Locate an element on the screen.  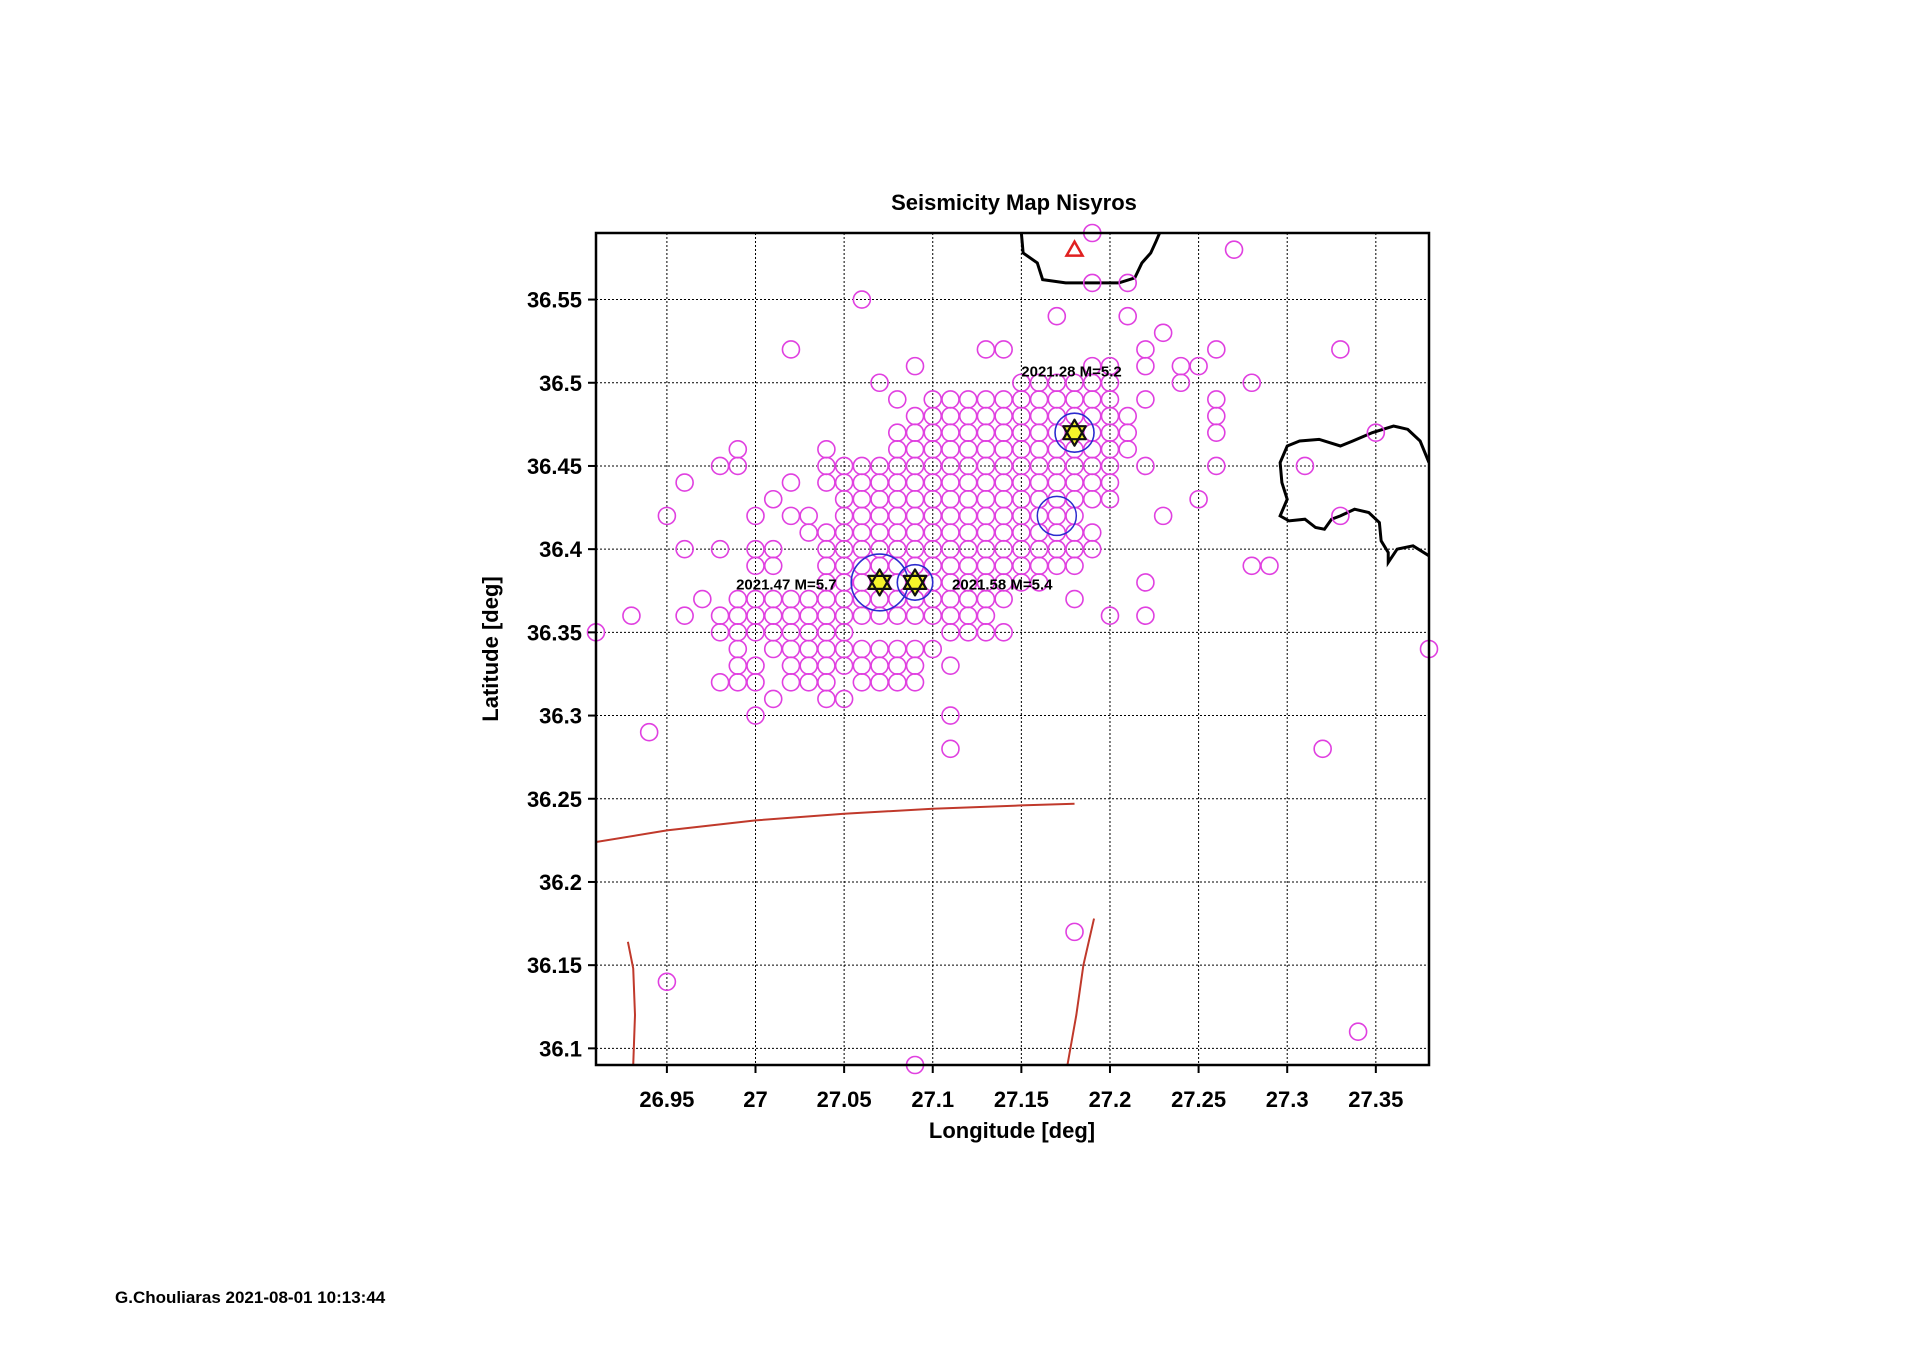
x-tick-label: 27.1 is located at coordinates (932, 1099).